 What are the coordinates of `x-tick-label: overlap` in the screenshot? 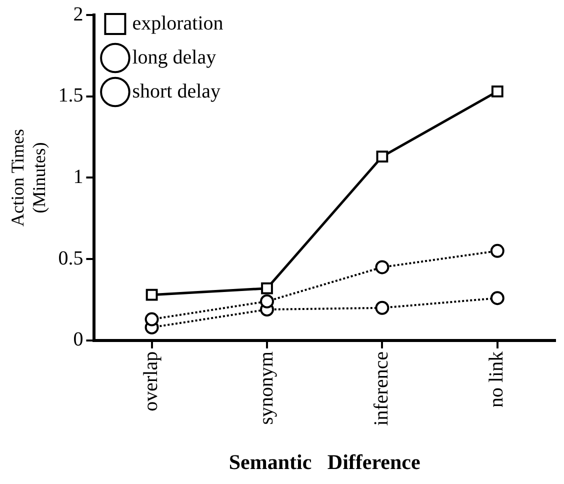 It's located at (151, 381).